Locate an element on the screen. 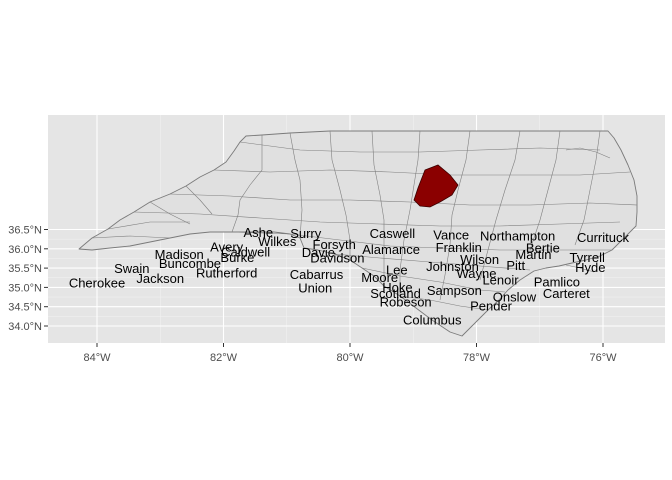  county-label-madison: Madison is located at coordinates (179, 254).